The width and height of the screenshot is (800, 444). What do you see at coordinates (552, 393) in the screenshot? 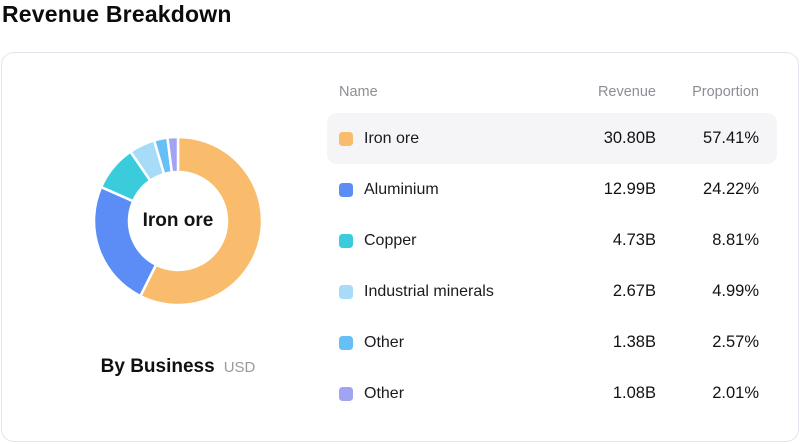
I see `table-row: Other 1.08B 2.01%` at bounding box center [552, 393].